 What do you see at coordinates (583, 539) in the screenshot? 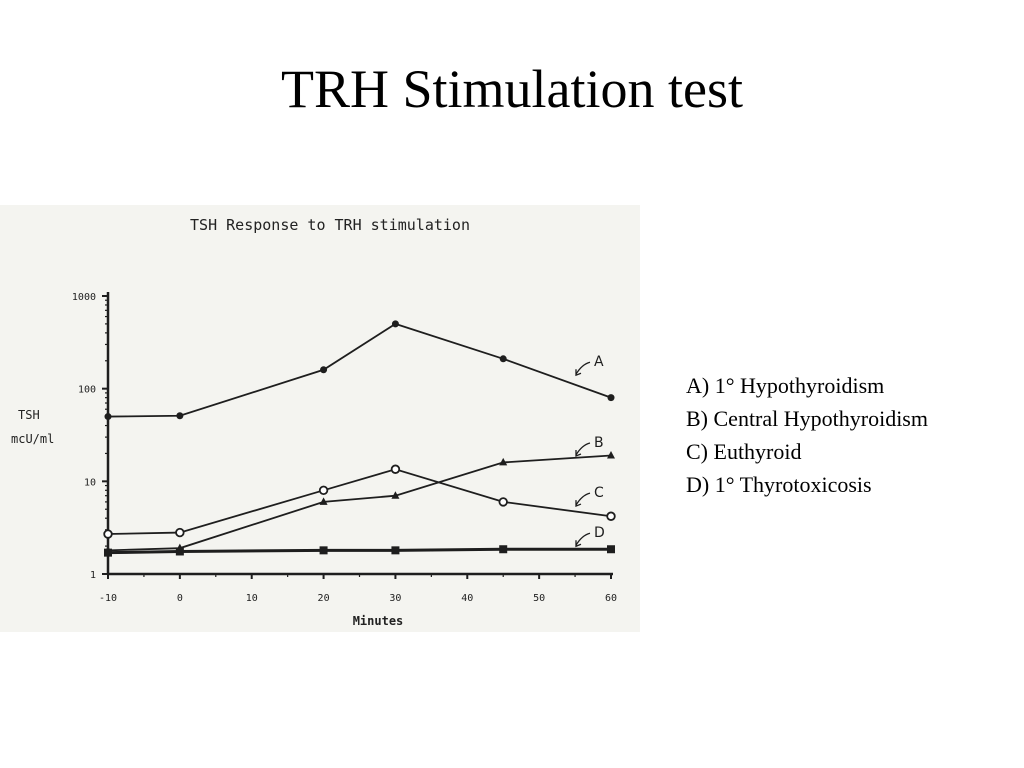
I see `series-d-pointer` at bounding box center [583, 539].